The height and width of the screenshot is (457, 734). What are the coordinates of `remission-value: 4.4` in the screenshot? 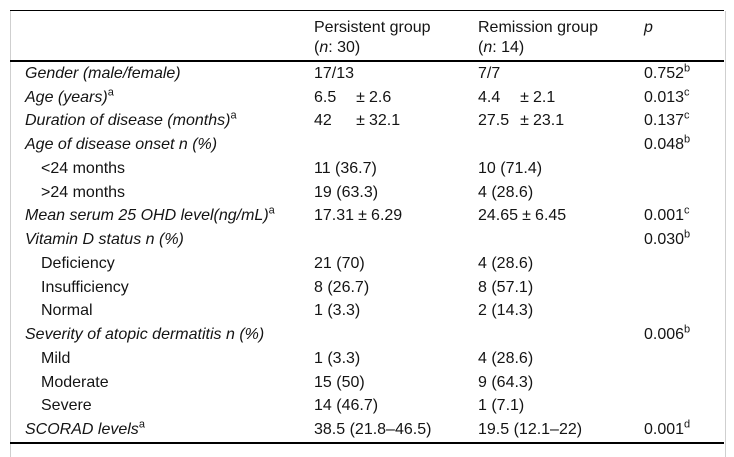 It's located at (489, 97).